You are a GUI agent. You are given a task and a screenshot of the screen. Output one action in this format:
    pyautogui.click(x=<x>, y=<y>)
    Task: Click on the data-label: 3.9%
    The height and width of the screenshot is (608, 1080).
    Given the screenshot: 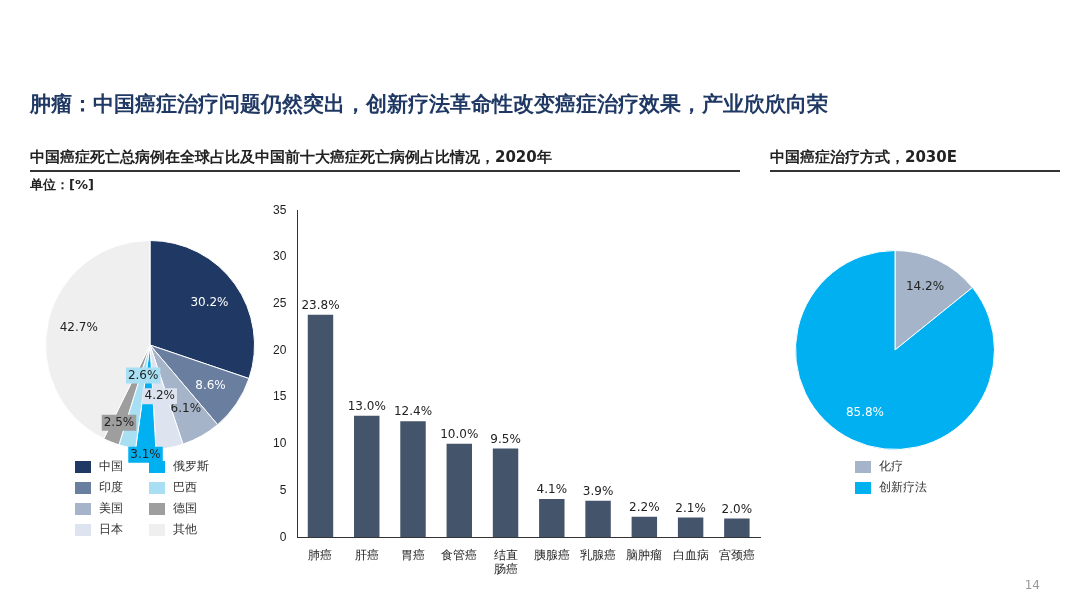 What is the action you would take?
    pyautogui.click(x=598, y=490)
    